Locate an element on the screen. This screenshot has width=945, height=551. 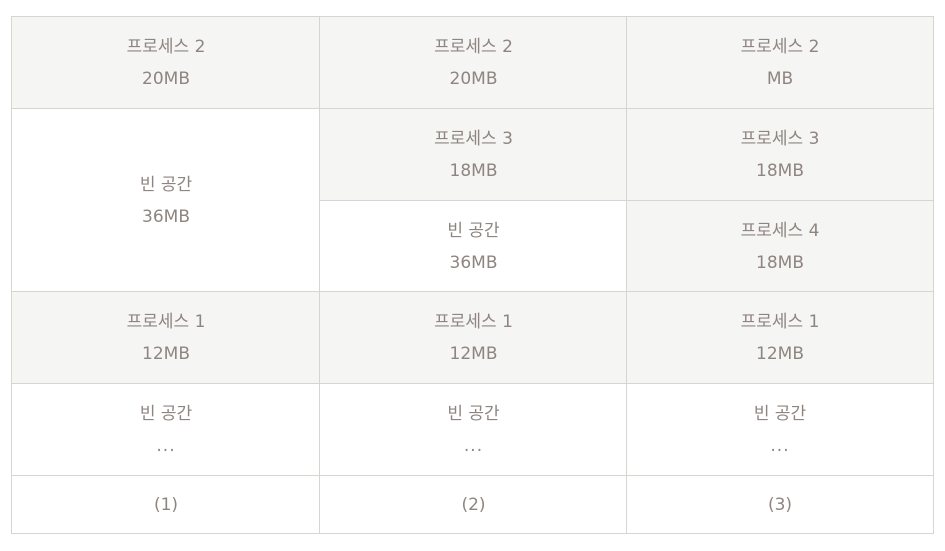
col3-process4-block: 프로세스 4 18MB is located at coordinates (780, 246).